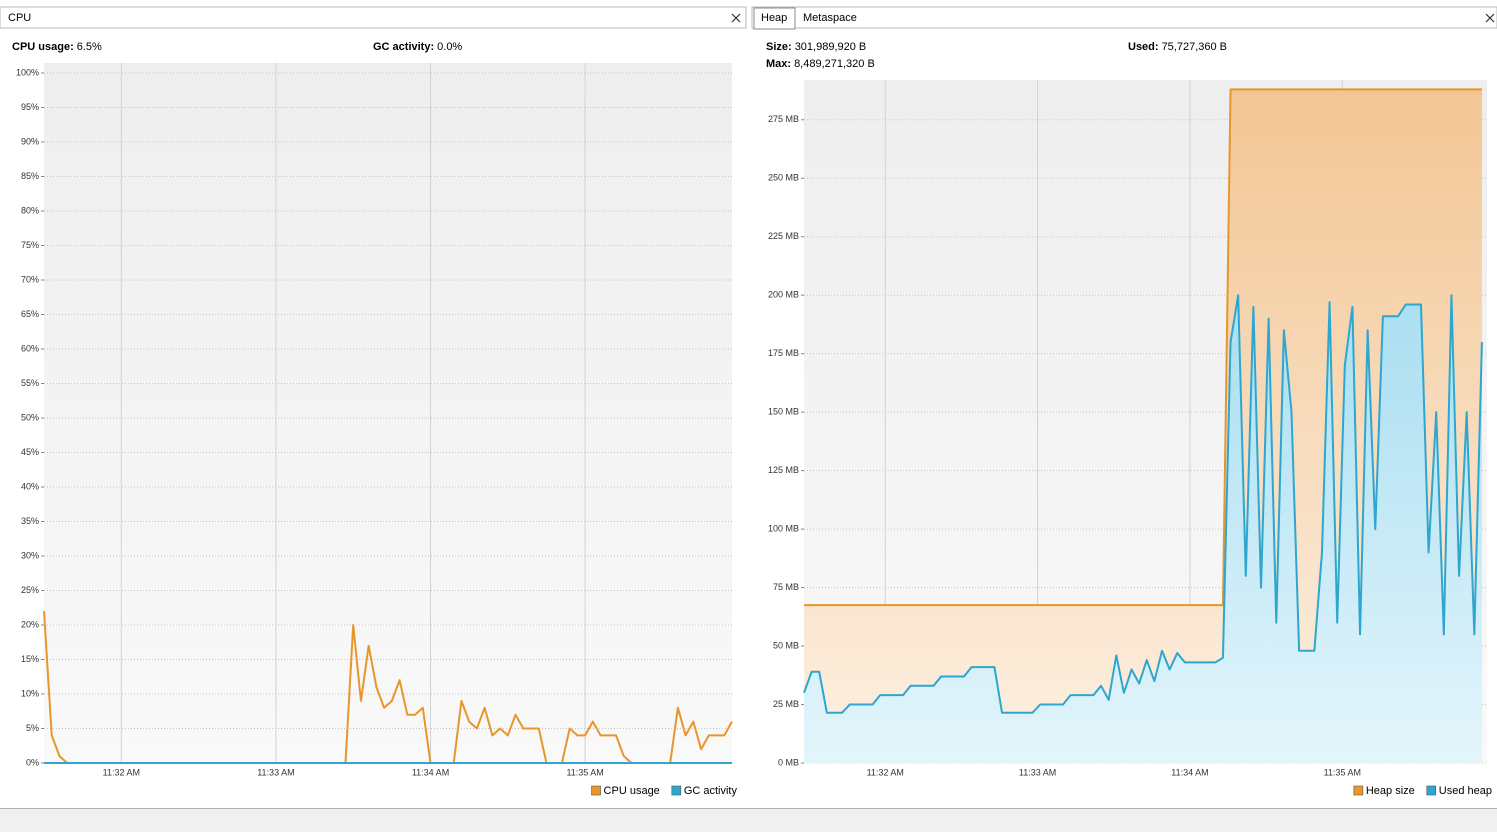 The image size is (1497, 832). What do you see at coordinates (30, 486) in the screenshot?
I see `y-tick-label: 40%` at bounding box center [30, 486].